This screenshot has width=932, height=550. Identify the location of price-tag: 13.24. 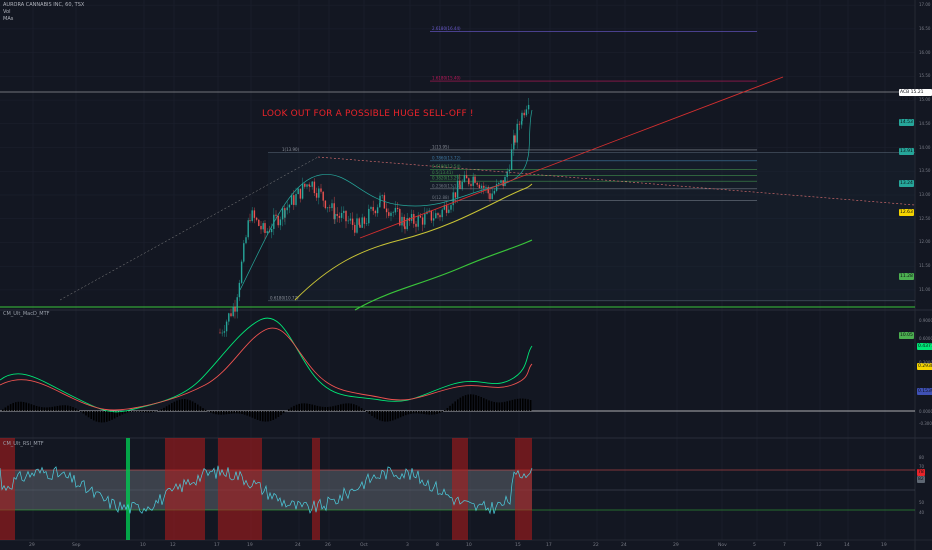
(906, 184).